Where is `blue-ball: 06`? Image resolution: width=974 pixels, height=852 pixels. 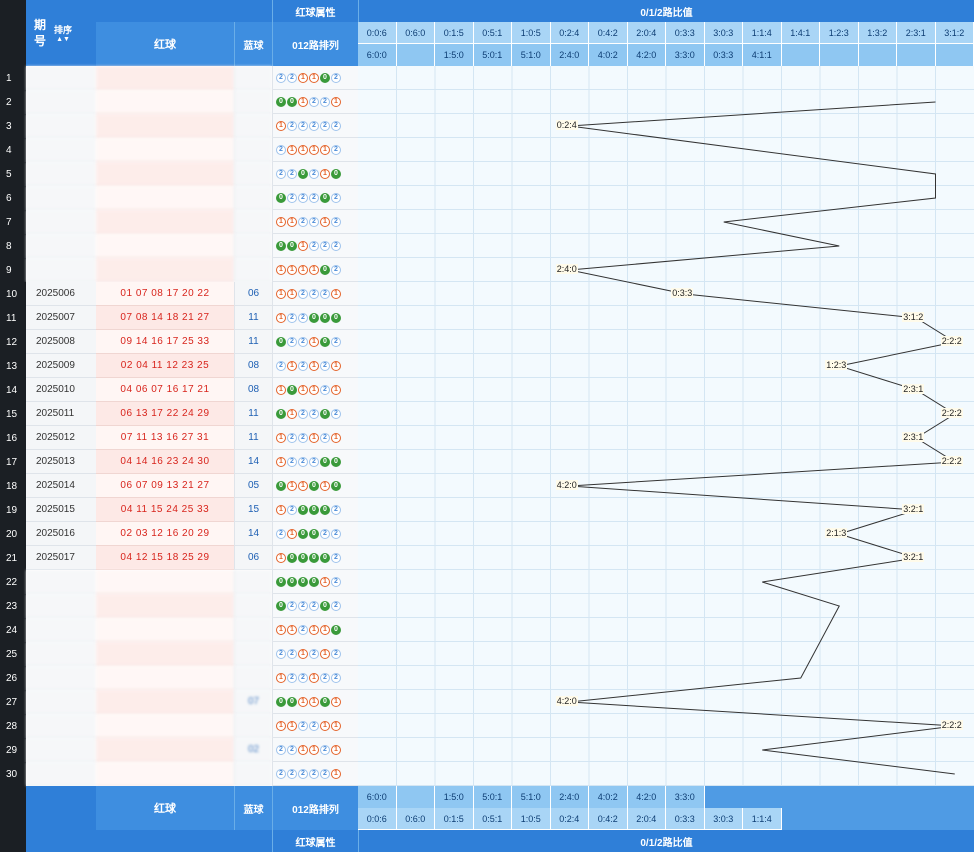 blue-ball: 06 is located at coordinates (253, 294).